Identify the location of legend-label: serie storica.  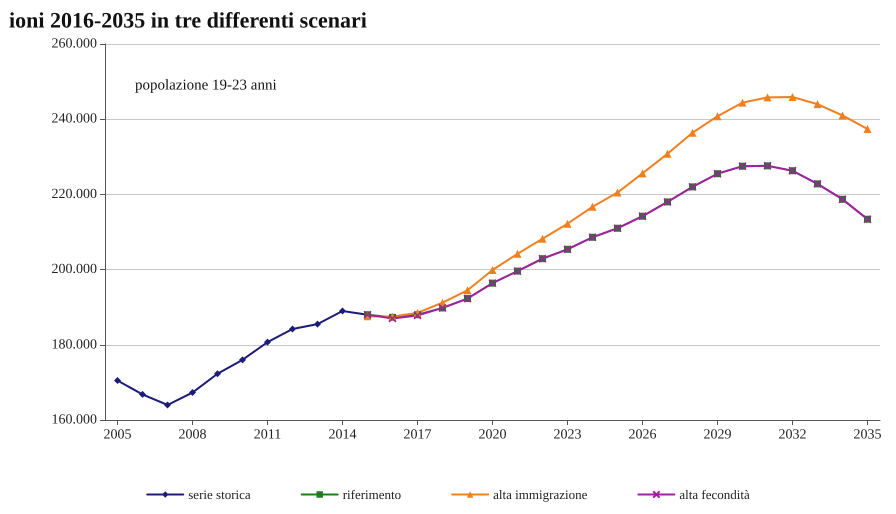
(219, 494).